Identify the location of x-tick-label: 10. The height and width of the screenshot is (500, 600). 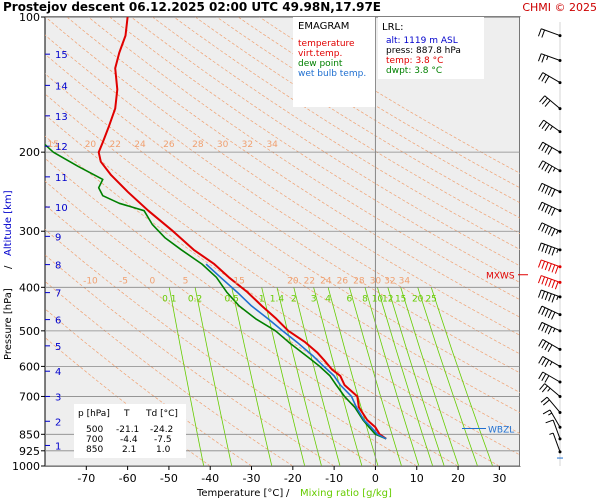
(417, 478).